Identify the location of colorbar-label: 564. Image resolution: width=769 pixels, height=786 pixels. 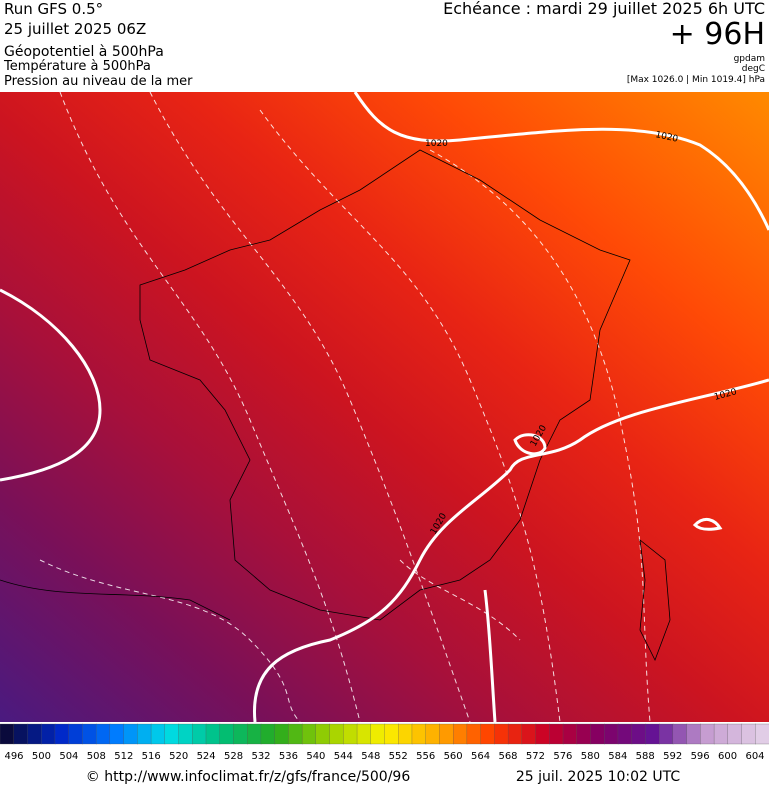
(480, 756).